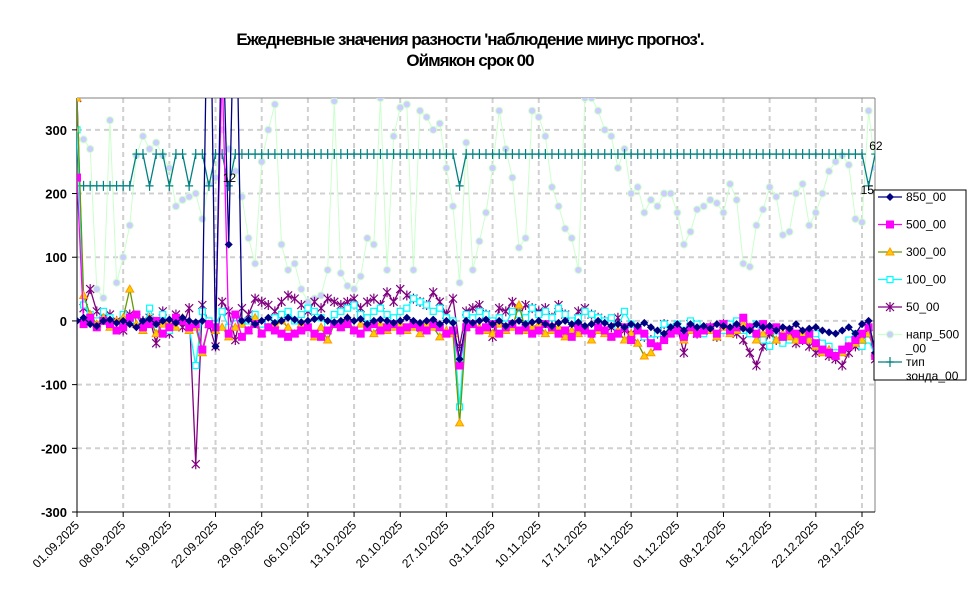 This screenshot has width=976, height=599. Describe the element at coordinates (194, 544) in the screenshot. I see `x-tick-label: 22.09.2025` at that location.